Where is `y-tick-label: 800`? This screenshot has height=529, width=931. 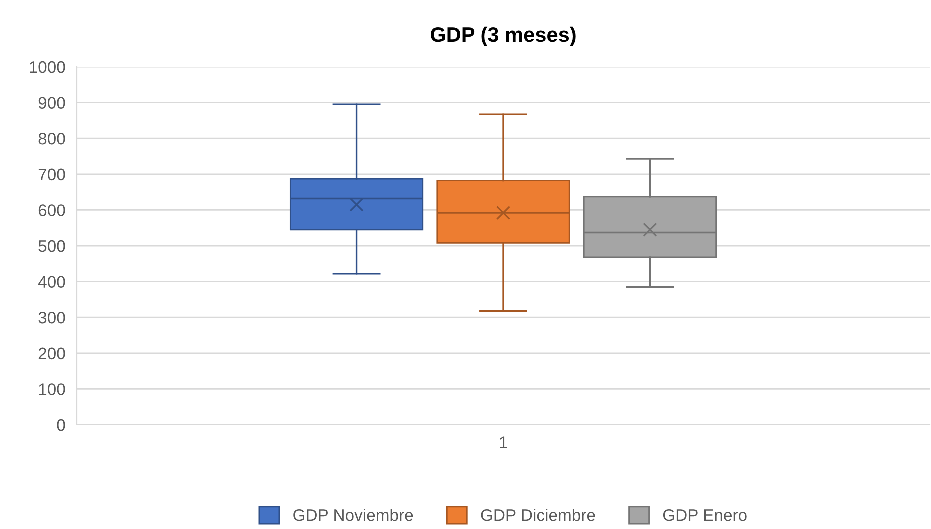 y-tick-label: 800 is located at coordinates (52, 139).